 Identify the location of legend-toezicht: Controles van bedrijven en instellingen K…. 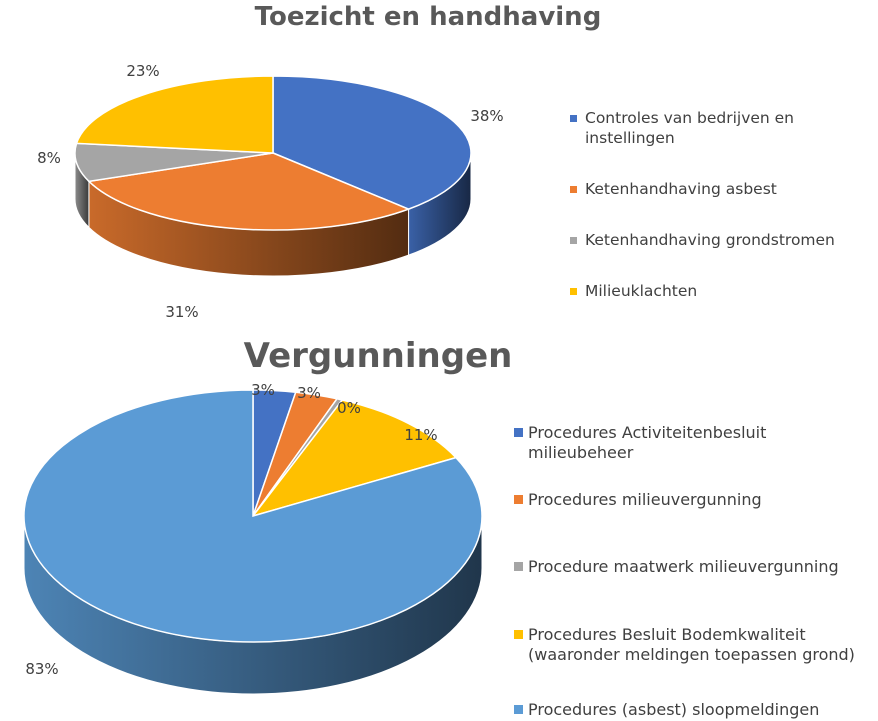
(720, 199).